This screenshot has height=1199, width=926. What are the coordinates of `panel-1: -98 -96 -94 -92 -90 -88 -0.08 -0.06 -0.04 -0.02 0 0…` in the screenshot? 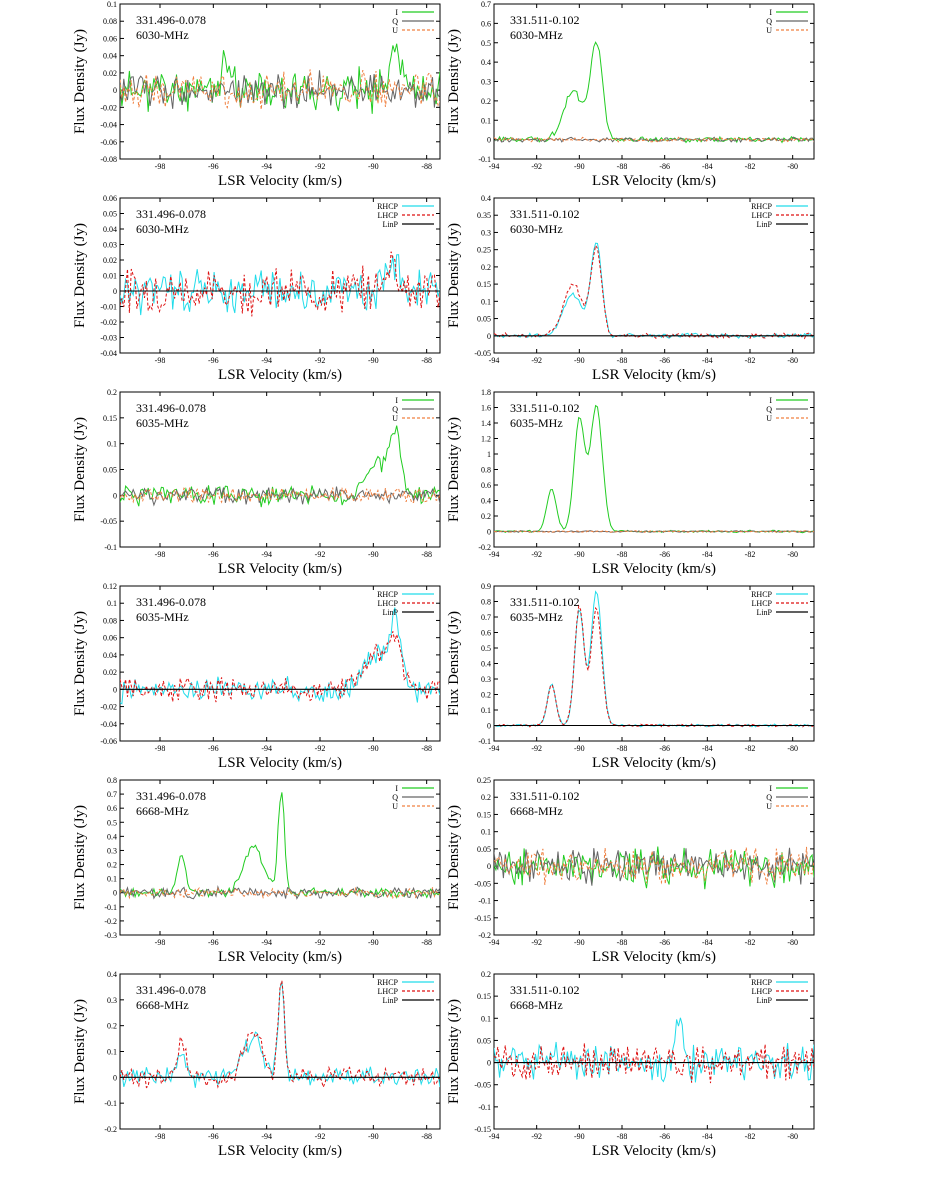 It's located at (256, 94).